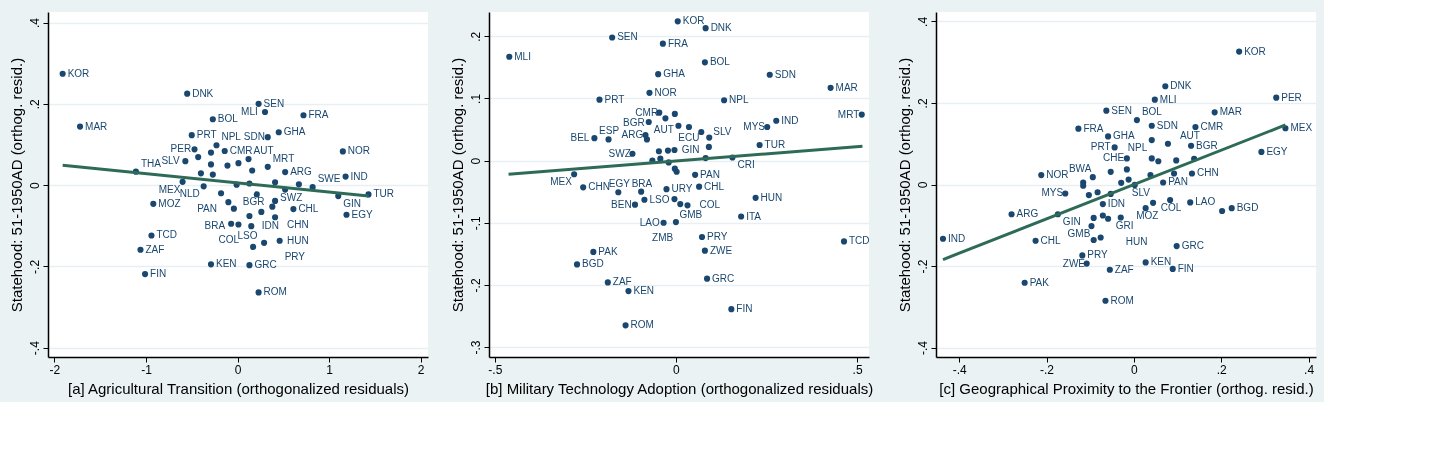  I want to click on annotation: ROM, so click(1122, 300).